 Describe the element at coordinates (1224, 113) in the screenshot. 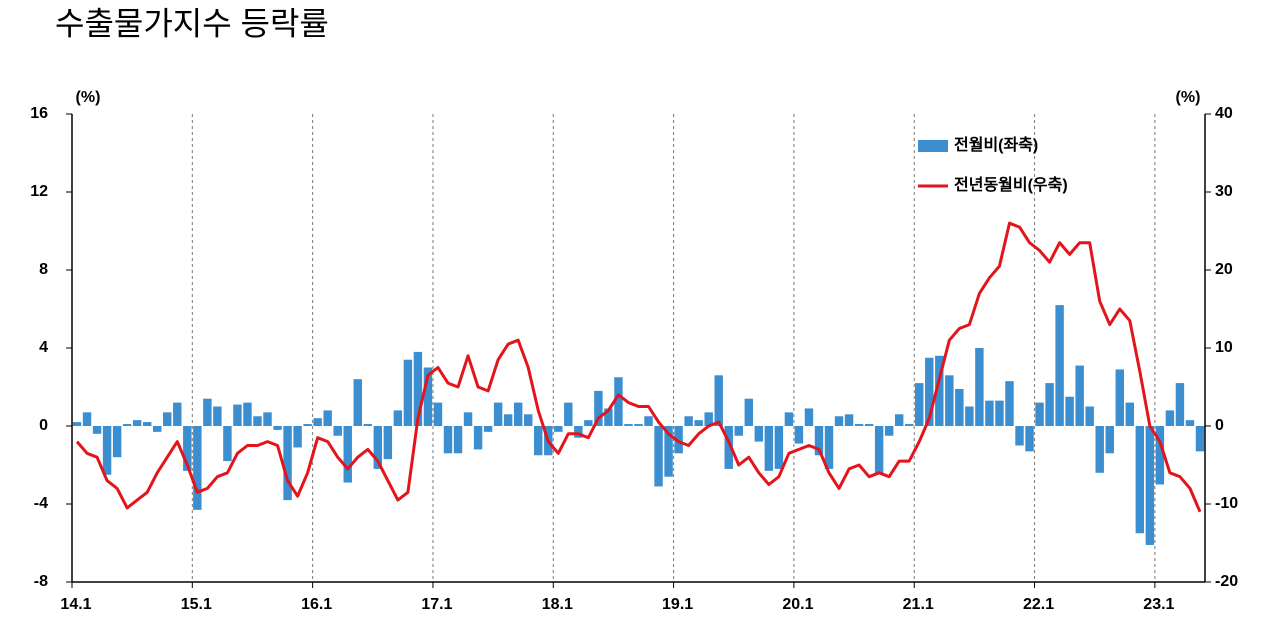

I see `y2-tick-label: 40` at that location.